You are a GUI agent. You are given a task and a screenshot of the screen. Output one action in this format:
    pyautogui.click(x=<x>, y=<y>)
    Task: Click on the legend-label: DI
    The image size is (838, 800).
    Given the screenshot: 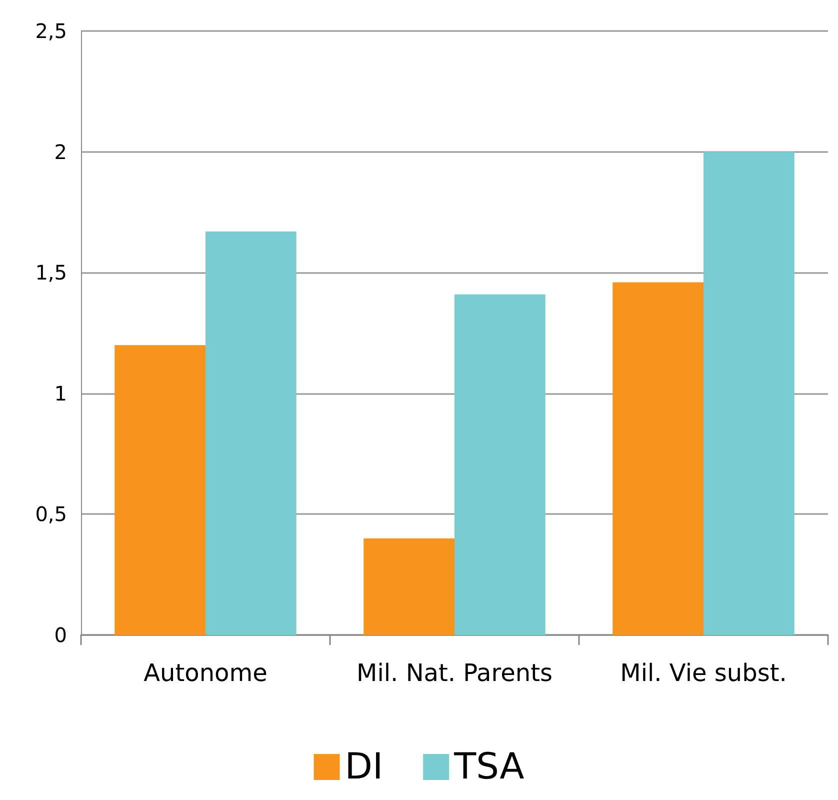 What is the action you would take?
    pyautogui.click(x=364, y=767)
    